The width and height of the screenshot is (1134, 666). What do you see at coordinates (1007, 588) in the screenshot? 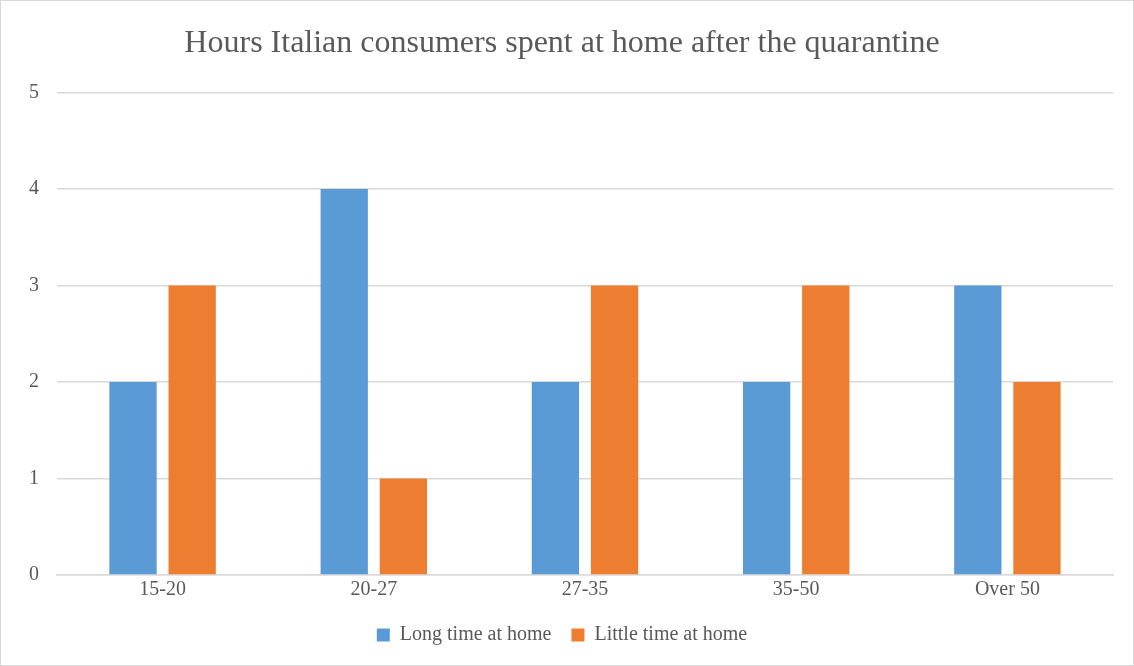
I see `x-tick-label: Over 50` at bounding box center [1007, 588].